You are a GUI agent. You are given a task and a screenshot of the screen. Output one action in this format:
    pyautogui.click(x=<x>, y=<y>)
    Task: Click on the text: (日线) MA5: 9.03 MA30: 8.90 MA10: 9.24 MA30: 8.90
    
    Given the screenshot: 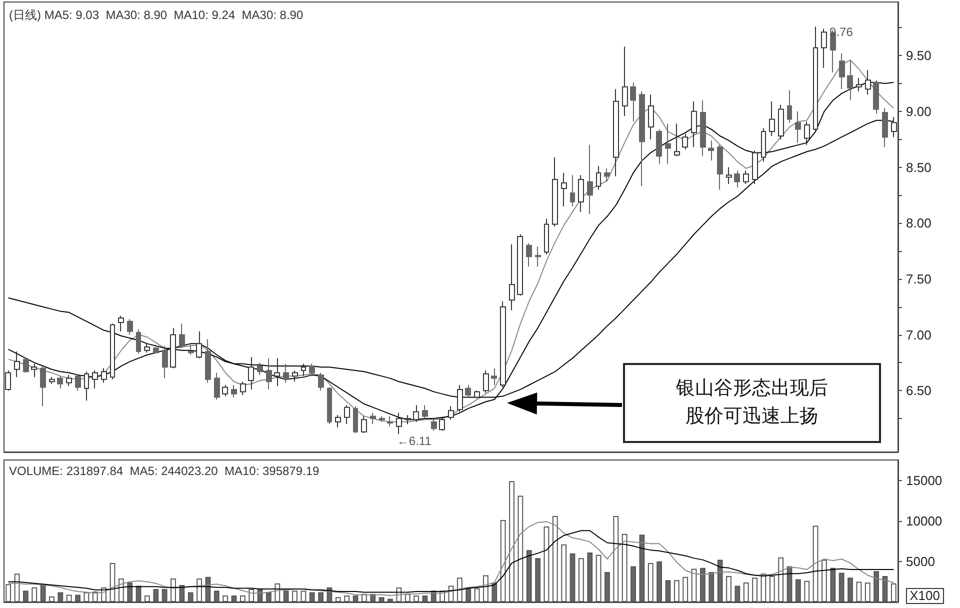 What is the action you would take?
    pyautogui.click(x=156, y=15)
    